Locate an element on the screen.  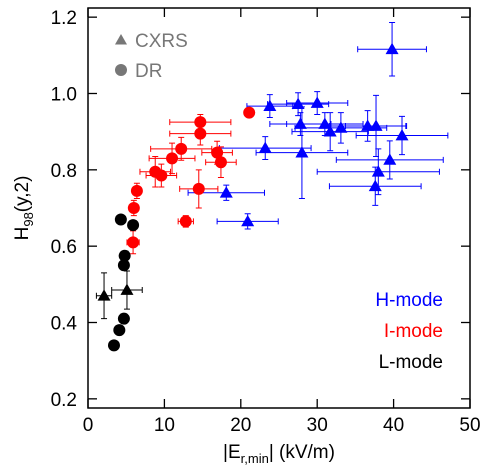
x-label-part: |E is located at coordinates (232, 452).